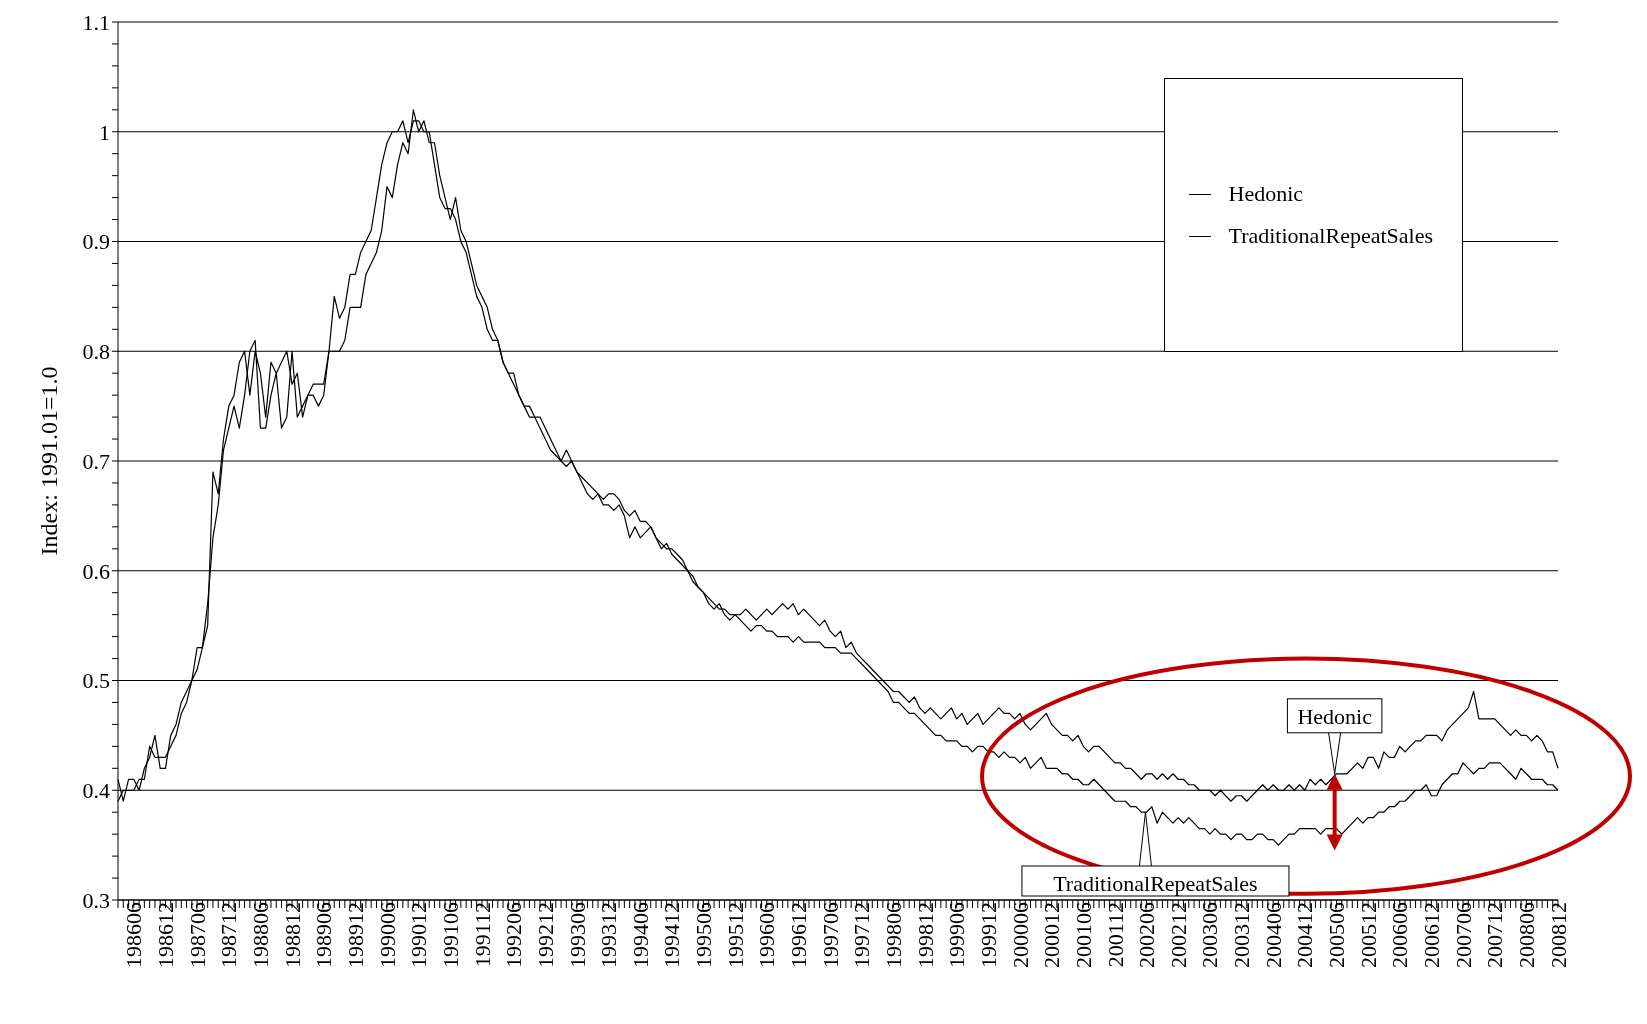 This screenshot has height=1024, width=1647. I want to click on x-tick-label: 198612, so click(166, 935).